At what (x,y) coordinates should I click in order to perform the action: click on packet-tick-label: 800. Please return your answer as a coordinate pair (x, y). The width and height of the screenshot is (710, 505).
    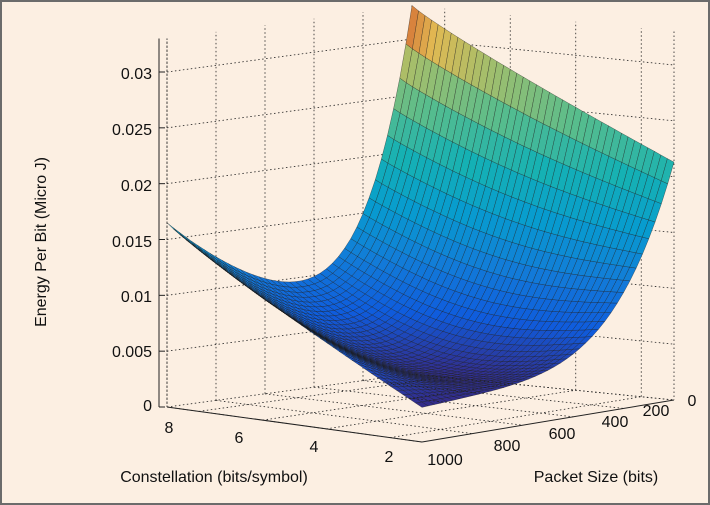
    Looking at the image, I should click on (507, 446).